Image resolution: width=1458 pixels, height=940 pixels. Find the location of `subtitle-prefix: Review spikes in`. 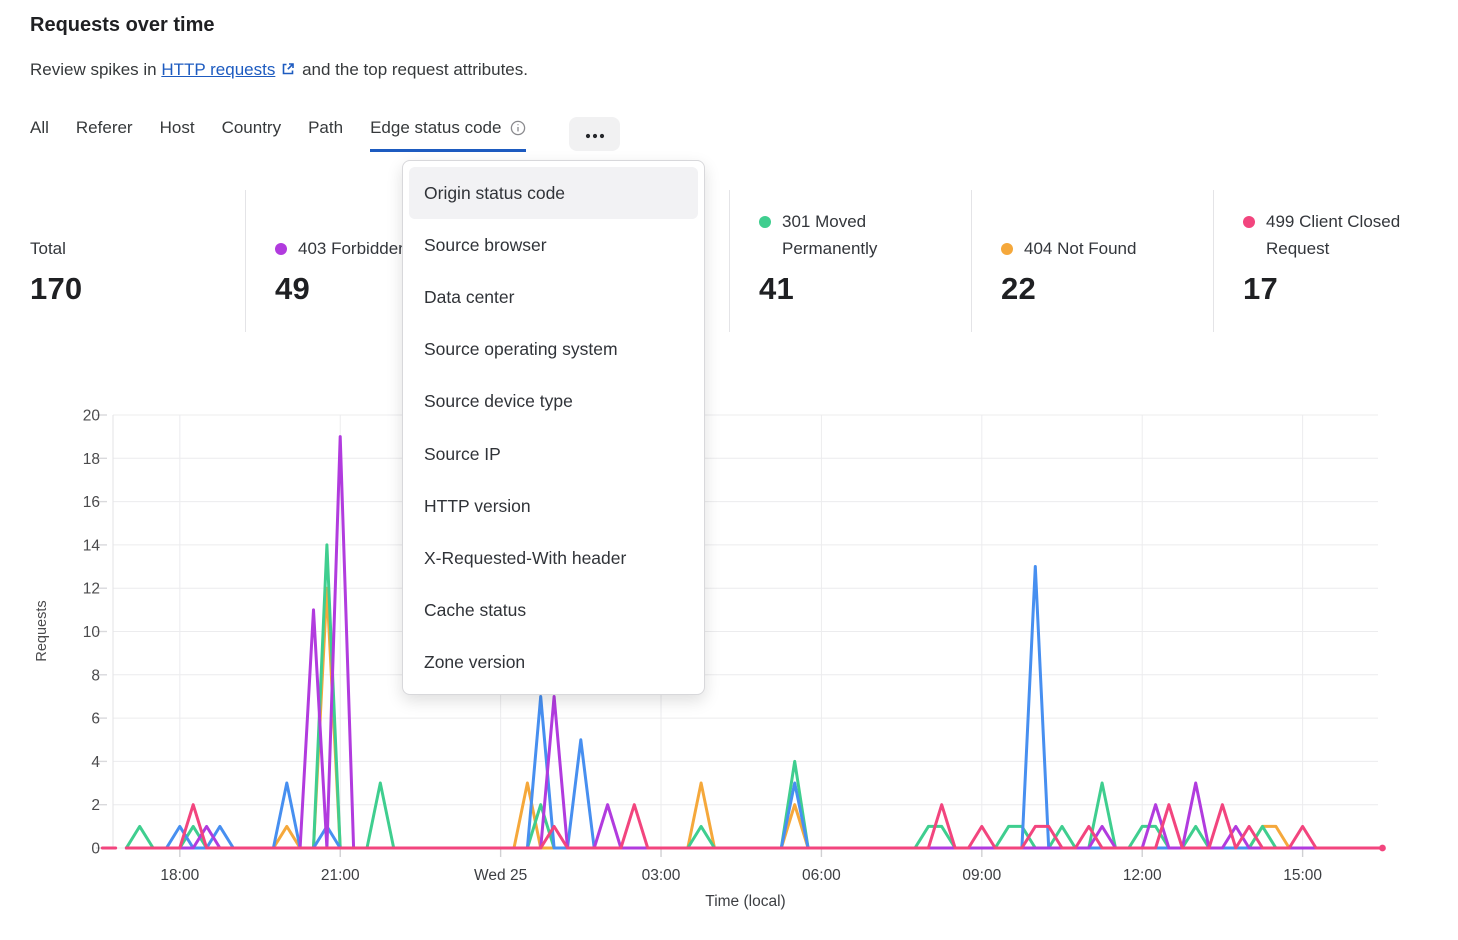

subtitle-prefix: Review spikes in is located at coordinates (93, 69).